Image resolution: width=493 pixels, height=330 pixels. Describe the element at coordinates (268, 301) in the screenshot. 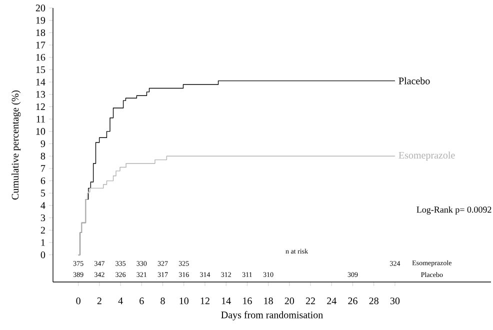

I see `x-tick-label: 18` at that location.